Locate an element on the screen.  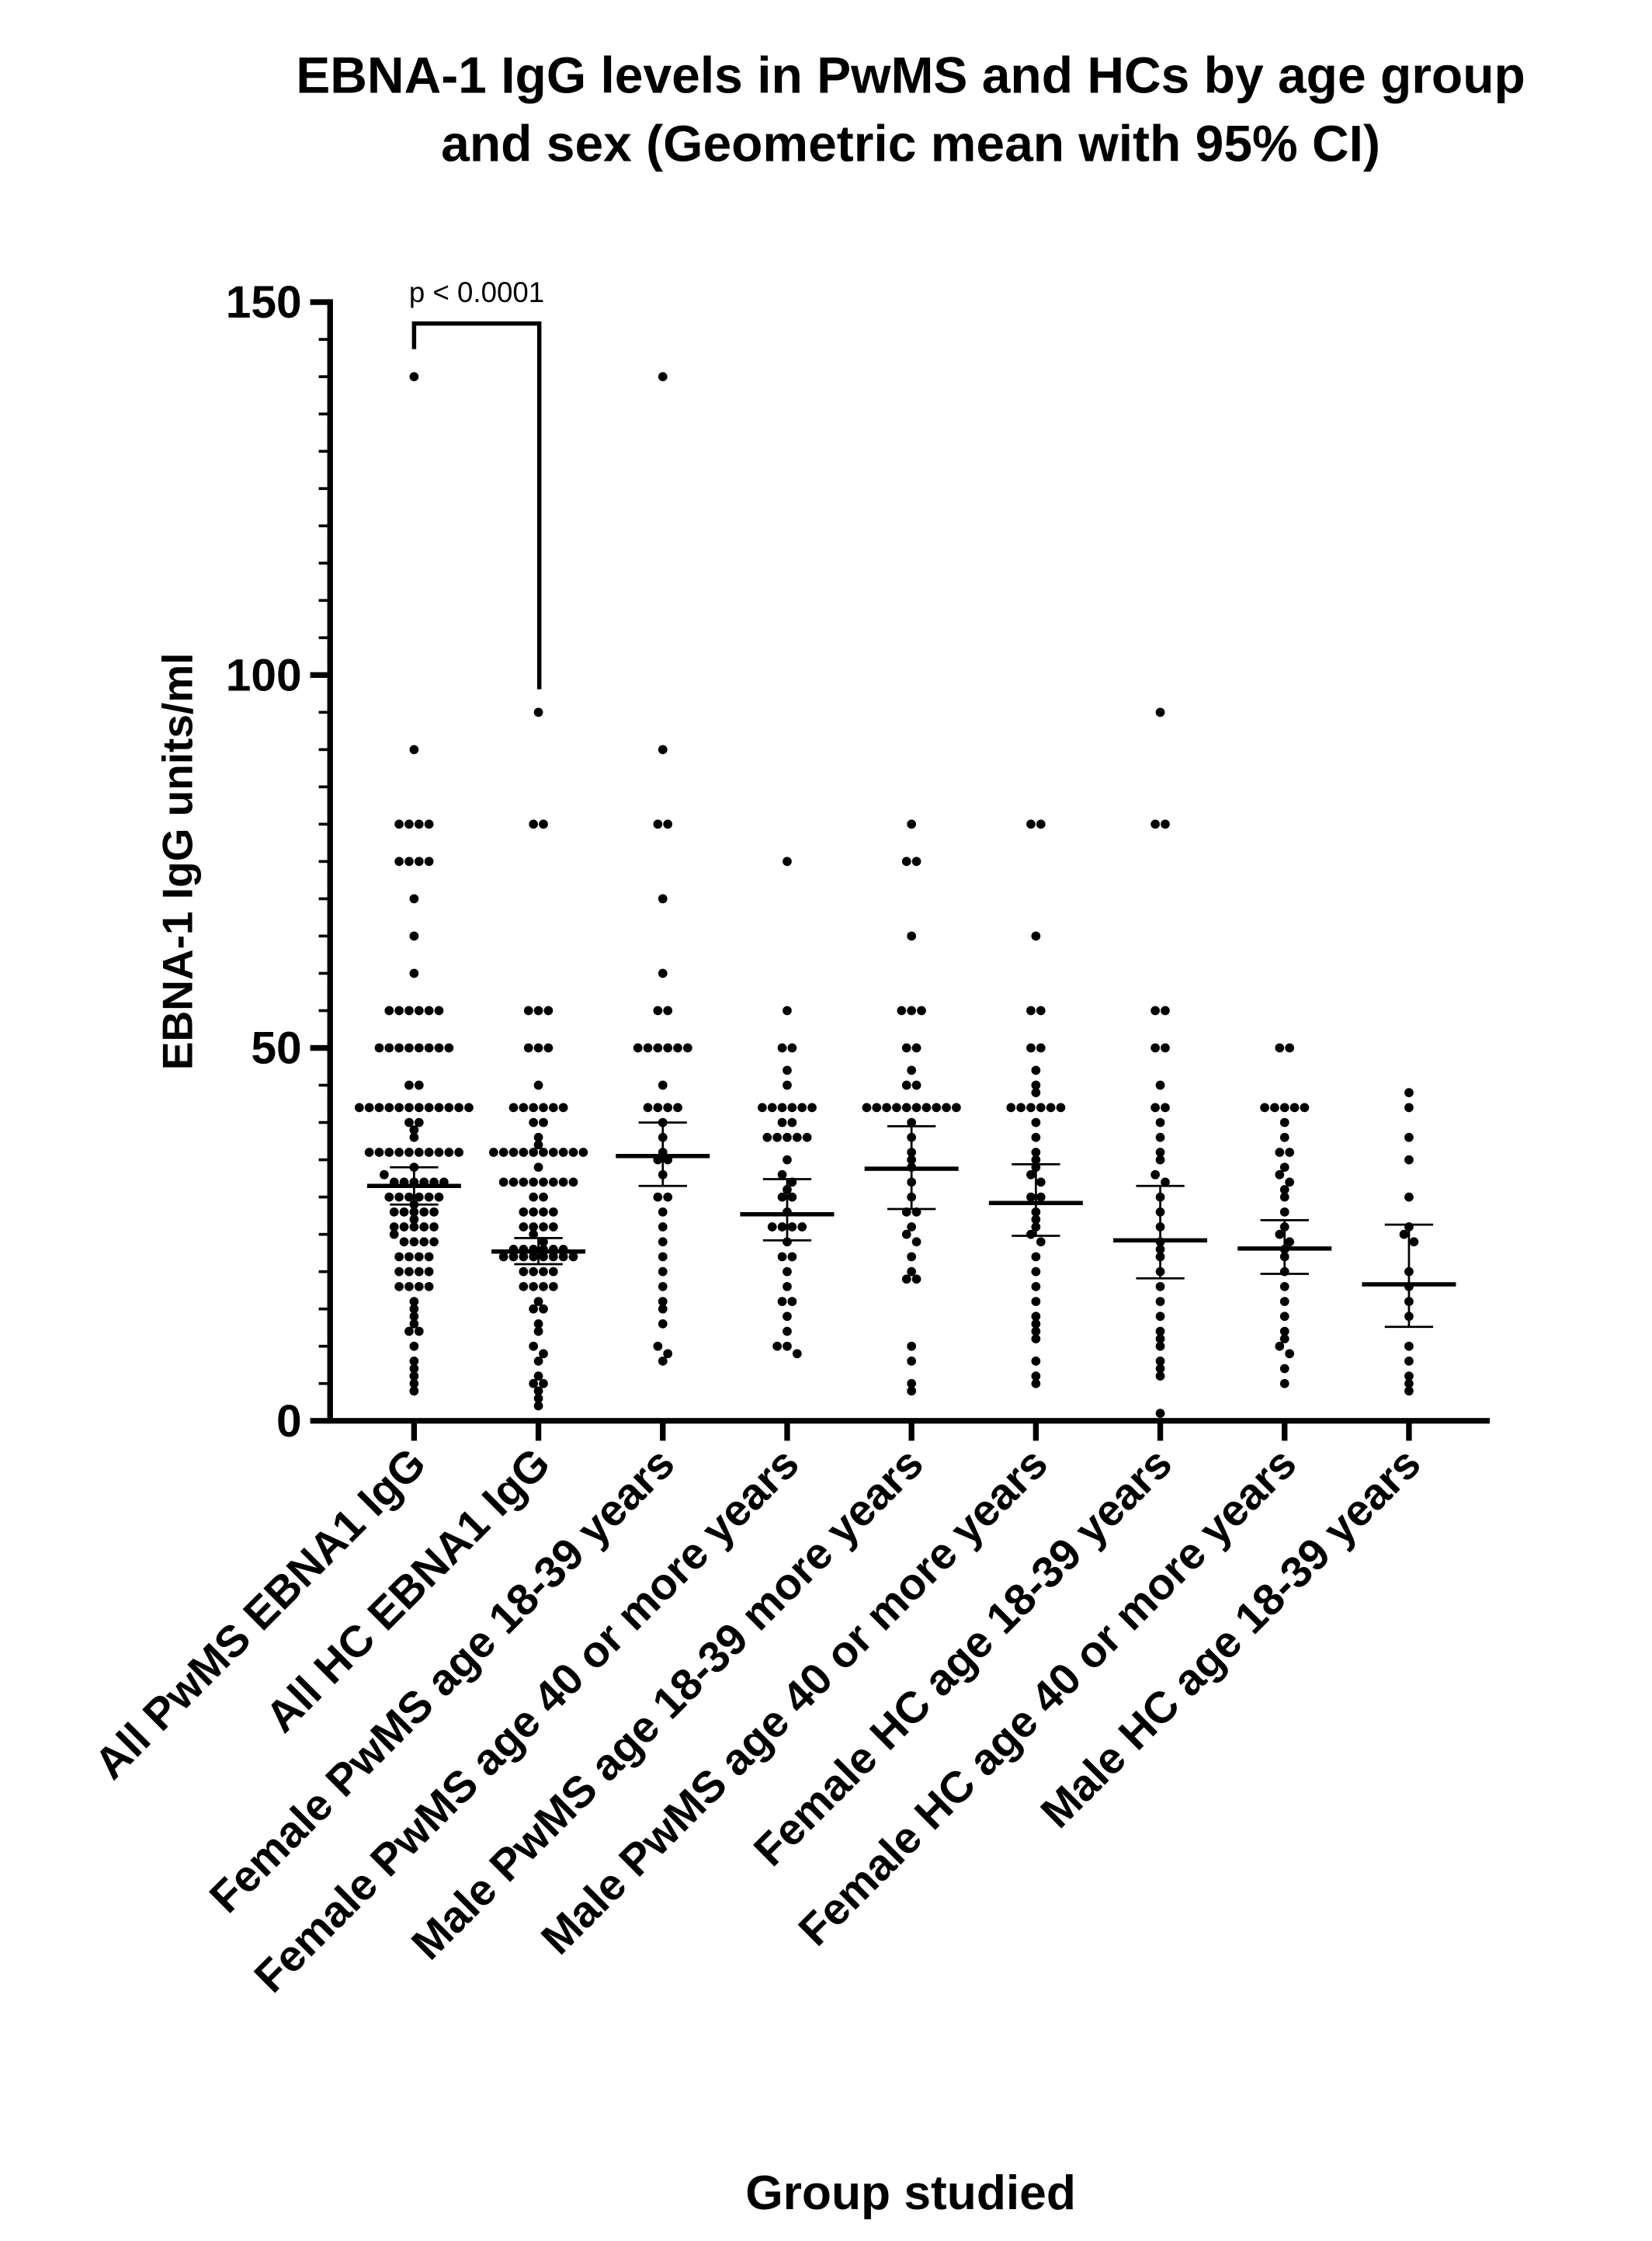
chart-title: and sex (Geometric mean with 95% CI) is located at coordinates (910, 143).